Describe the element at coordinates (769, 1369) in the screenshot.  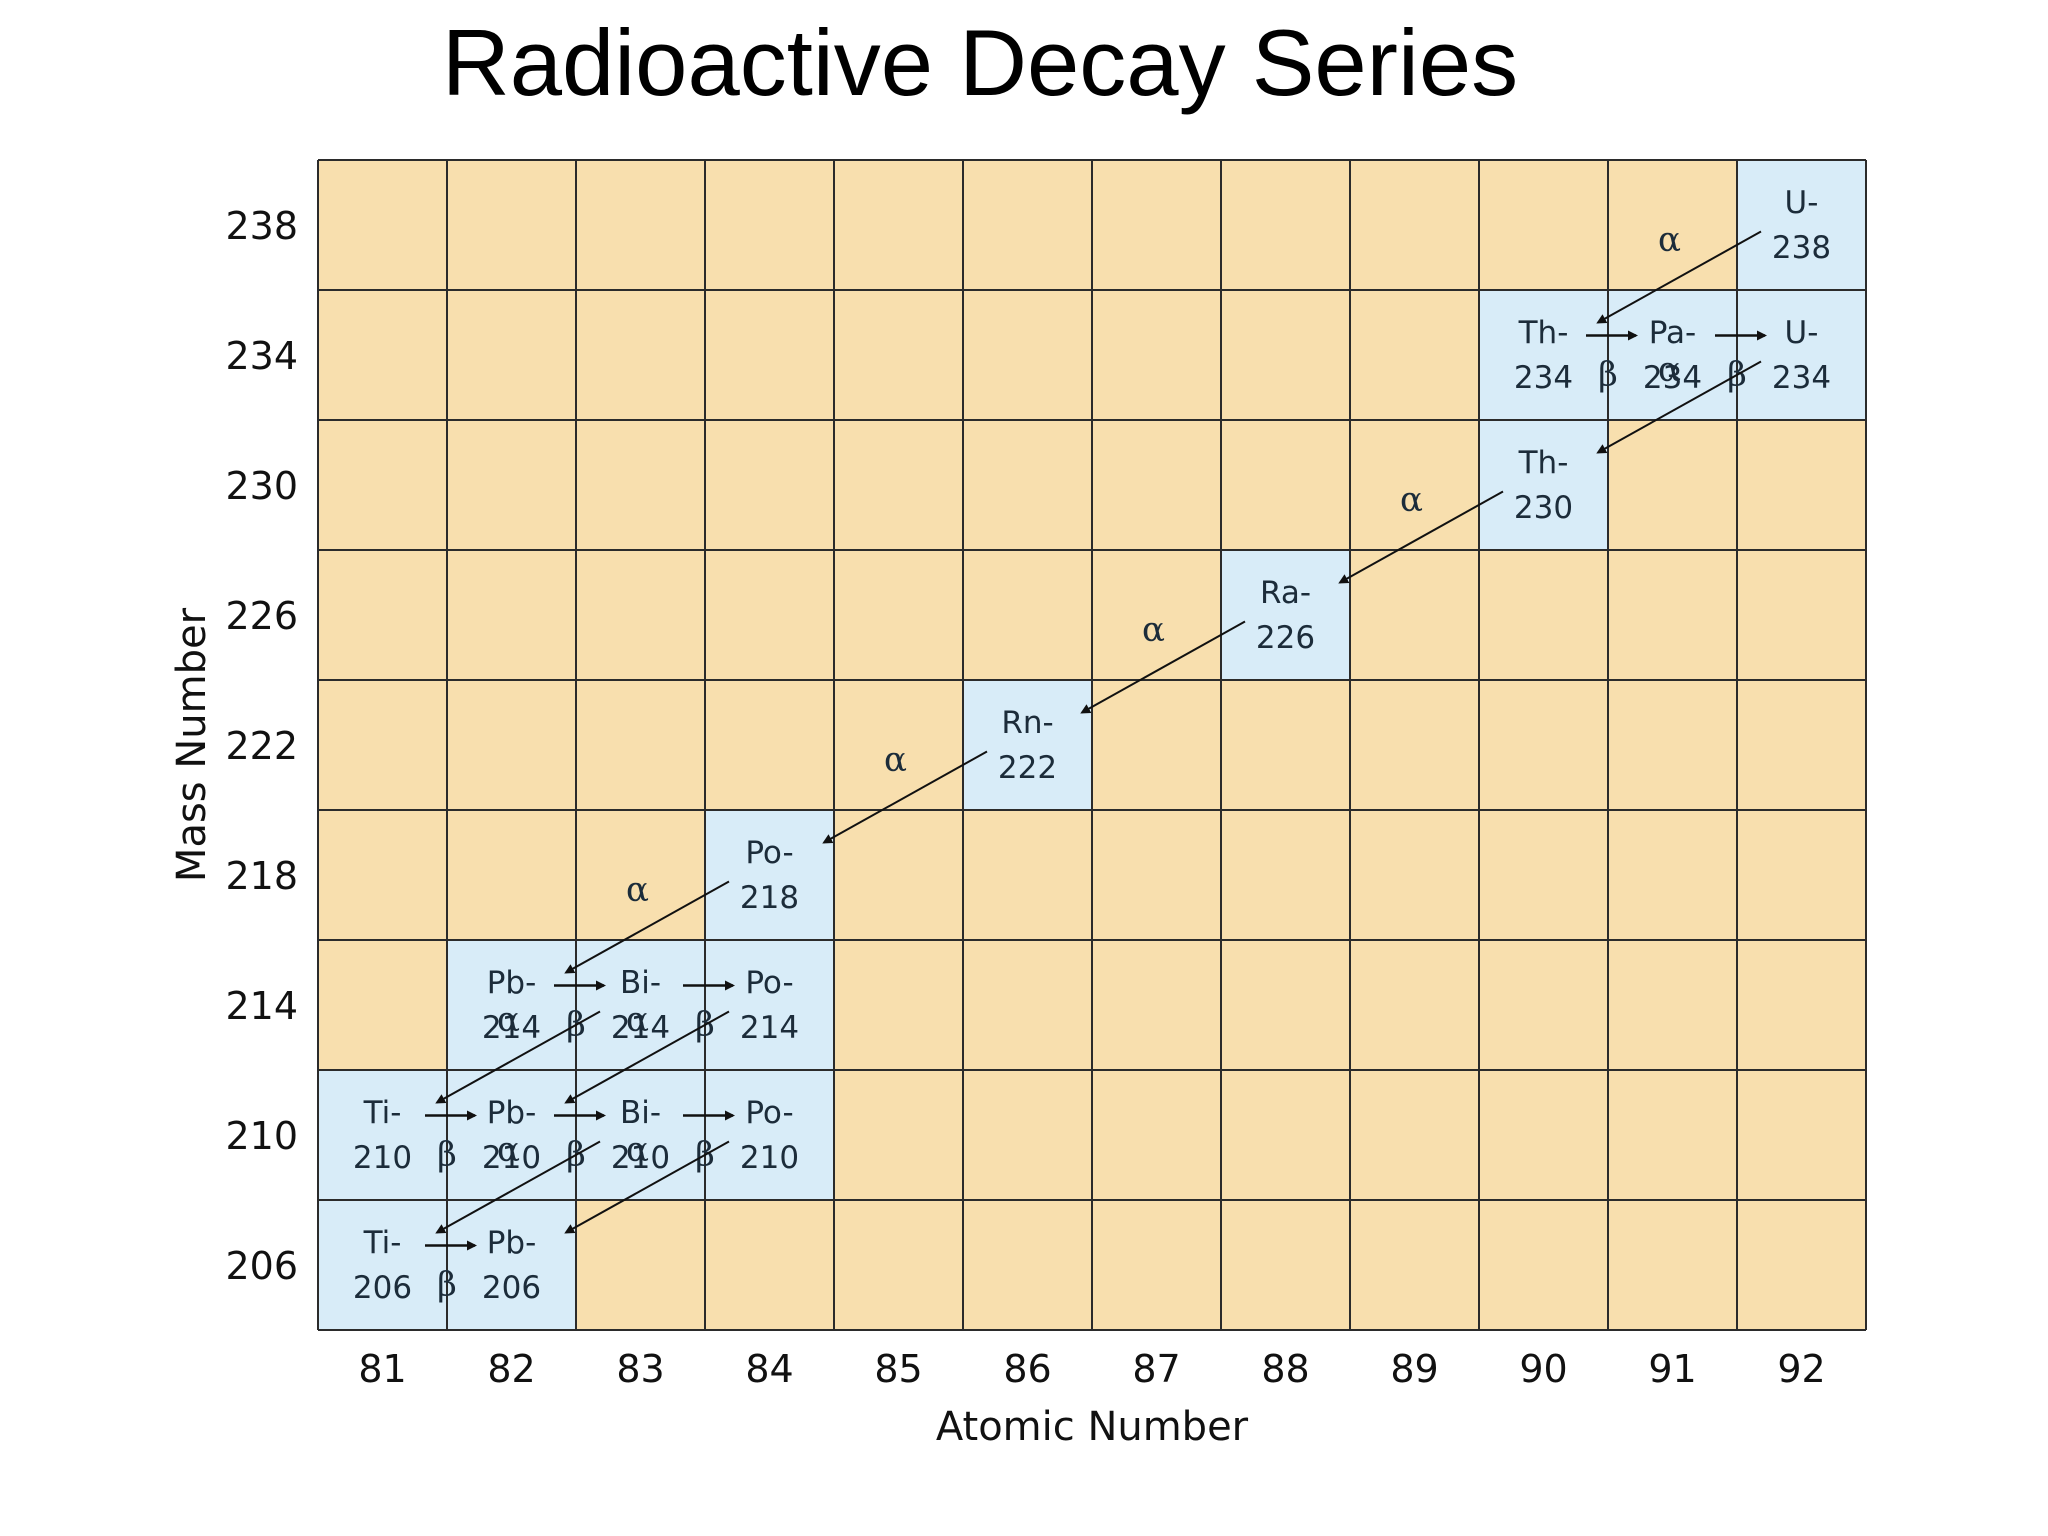
I see `x-tick-label: 84` at that location.